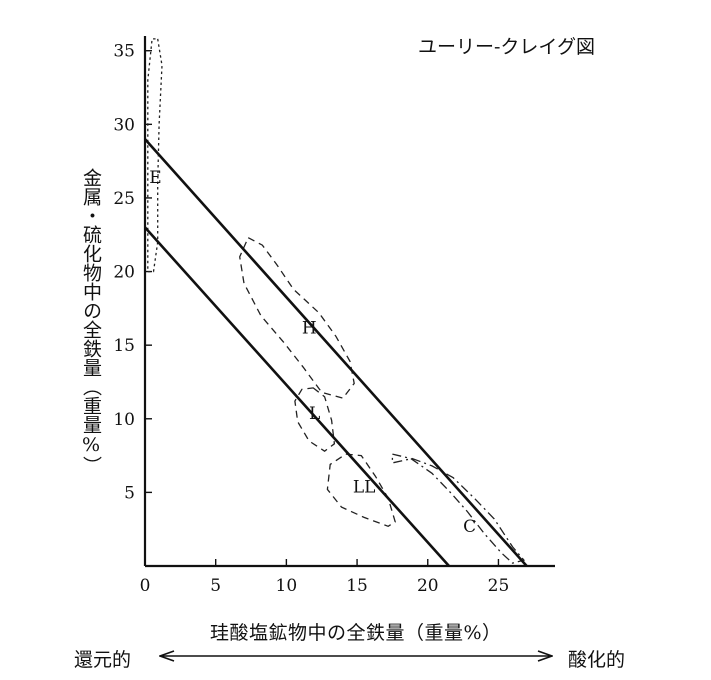  What do you see at coordinates (155, 178) in the screenshot?
I see `region-label-e: E` at bounding box center [155, 178].